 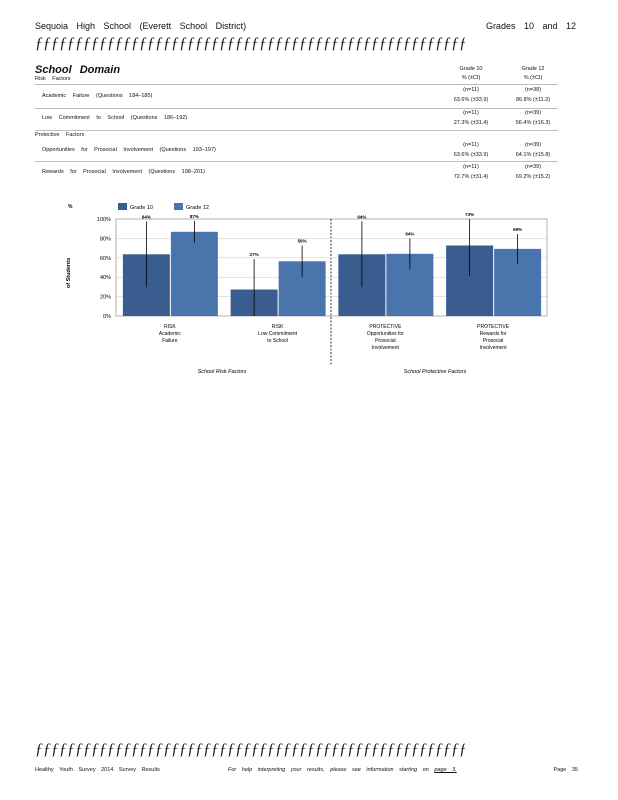 I want to click on grade12-col-sub: % (±CI), so click(x=533, y=78).